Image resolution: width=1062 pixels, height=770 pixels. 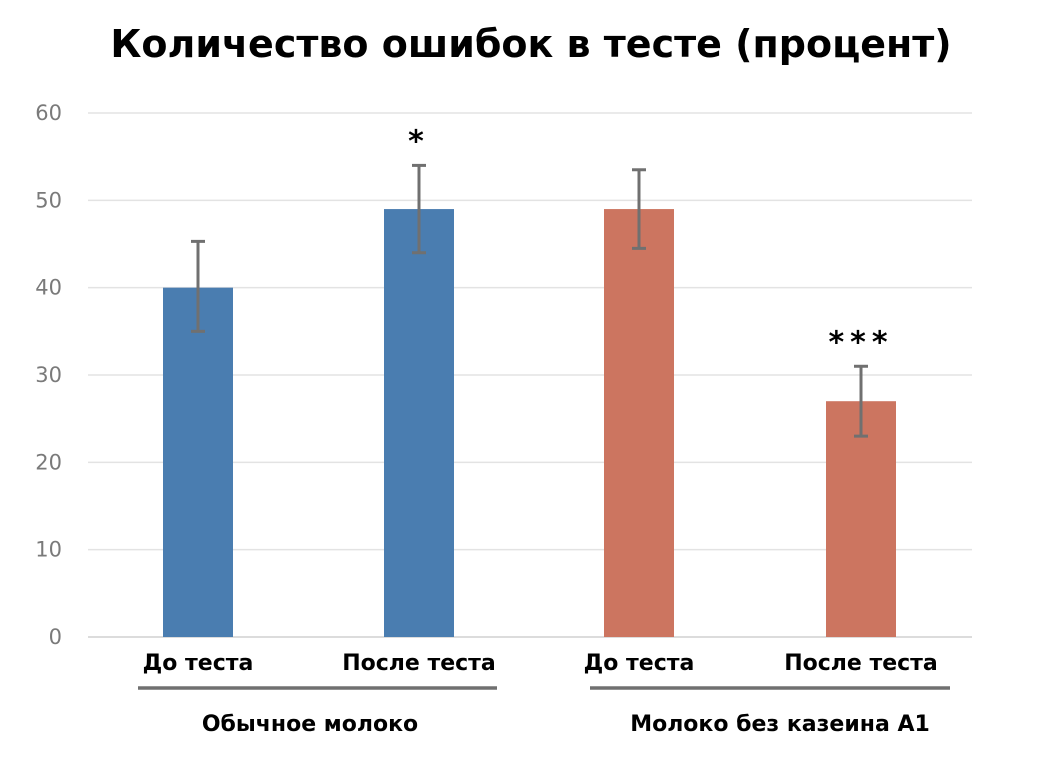 What do you see at coordinates (48, 550) in the screenshot?
I see `y-tick-label: 10` at bounding box center [48, 550].